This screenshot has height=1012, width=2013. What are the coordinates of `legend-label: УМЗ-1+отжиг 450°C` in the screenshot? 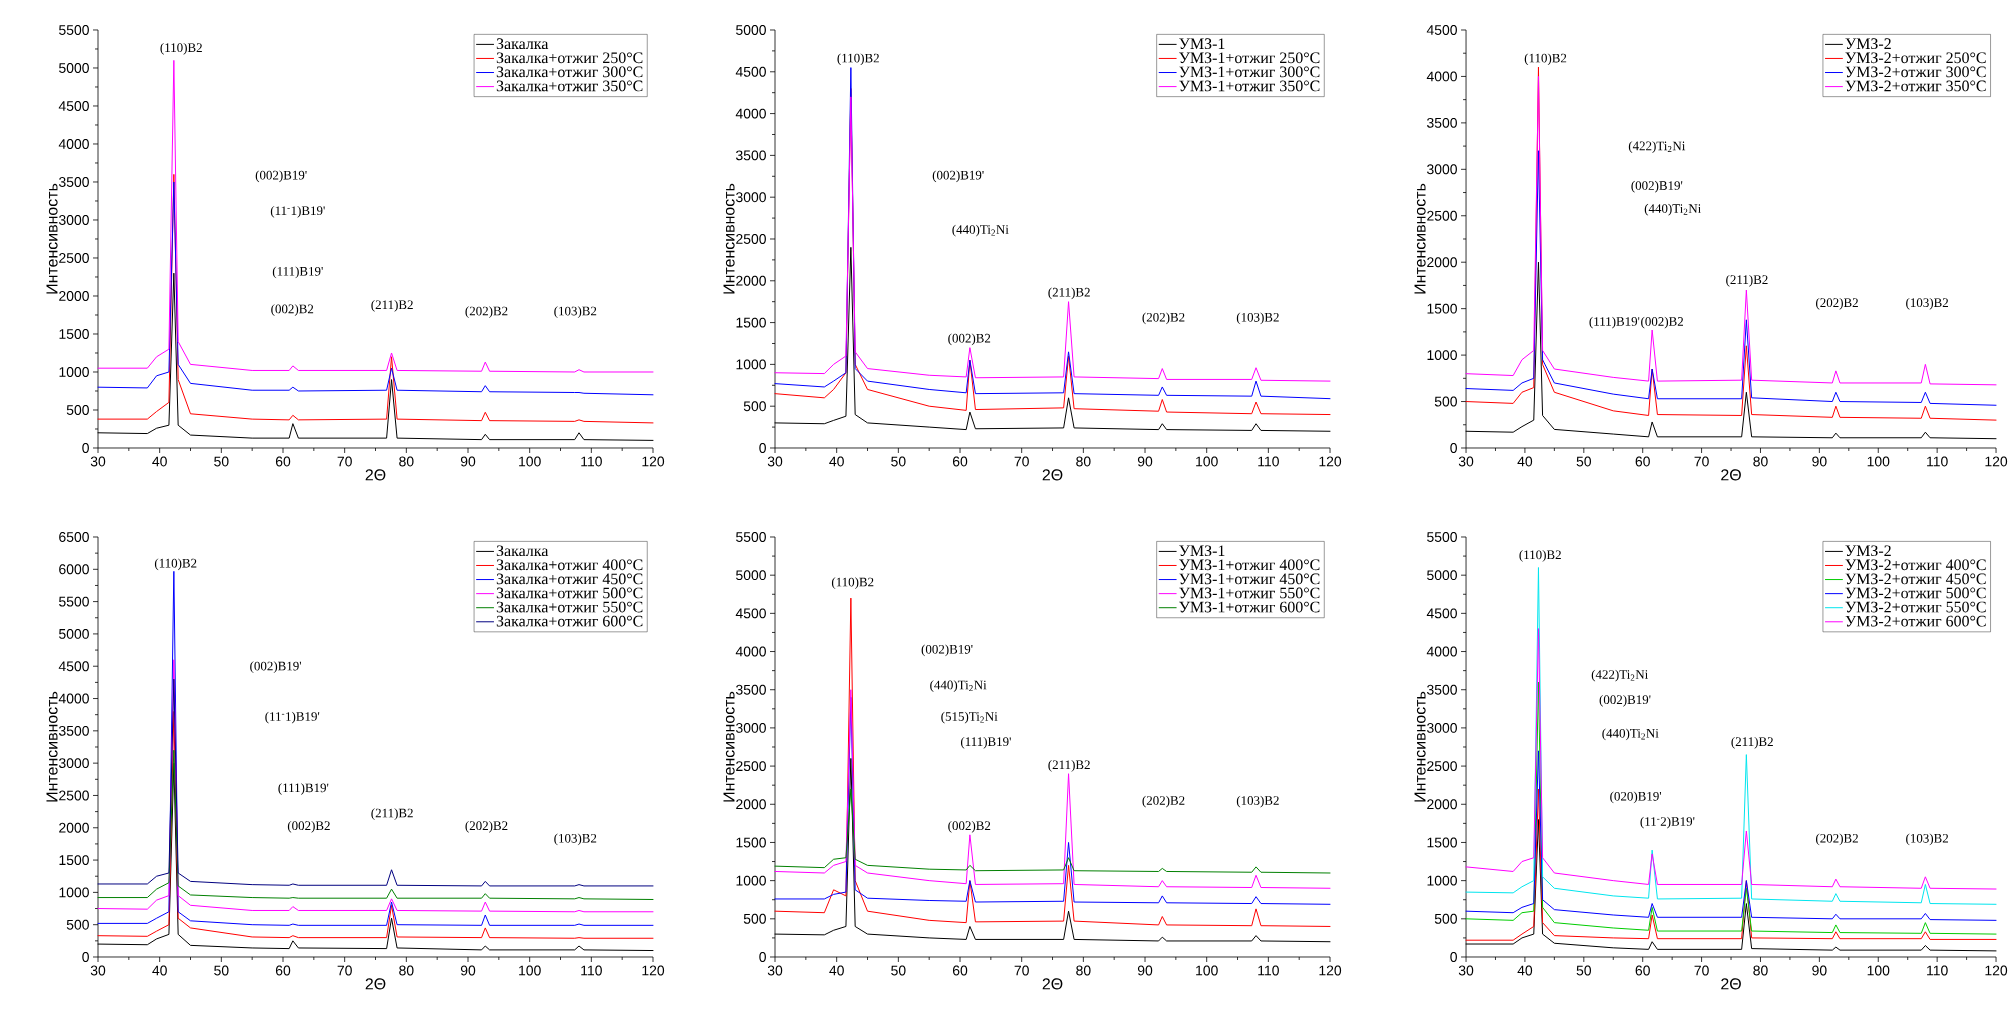 It's located at (1249, 579).